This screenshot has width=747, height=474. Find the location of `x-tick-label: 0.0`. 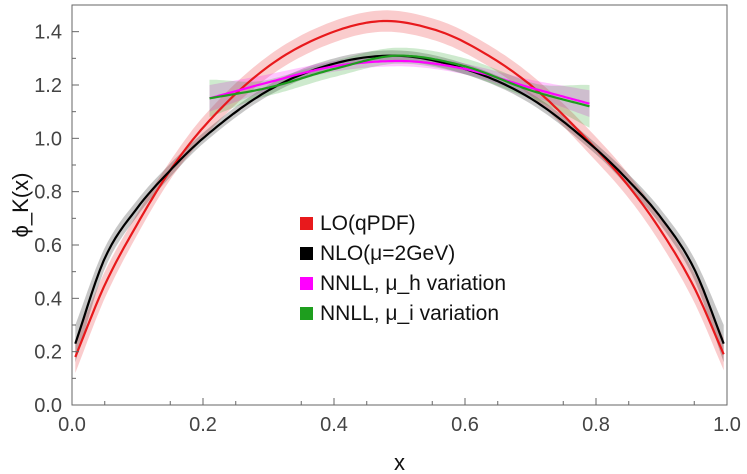

x-tick-label: 0.0 is located at coordinates (72, 425).